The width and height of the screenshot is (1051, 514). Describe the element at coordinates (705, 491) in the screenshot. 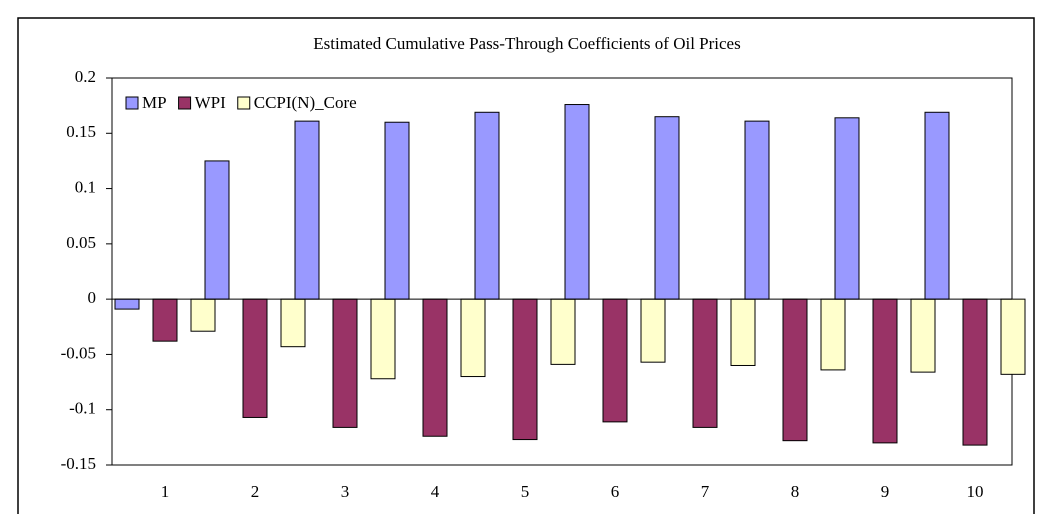

I see `x-tick-label: 7` at that location.